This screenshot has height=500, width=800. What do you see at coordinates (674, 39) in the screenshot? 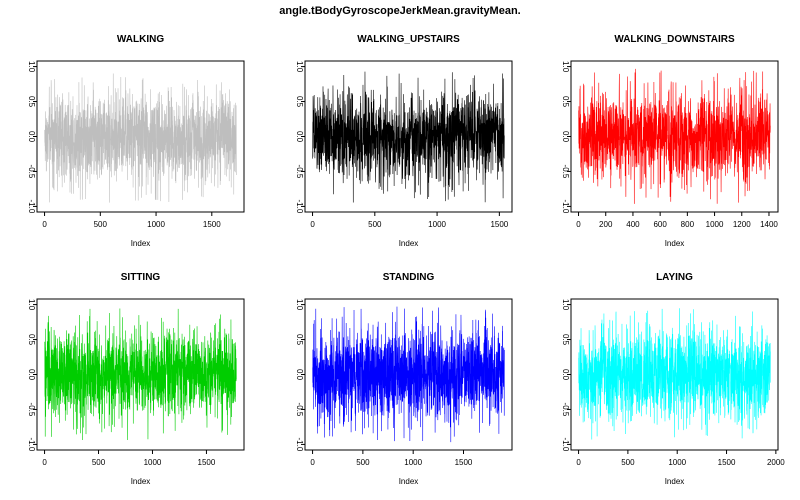
I see `panel-title: WALKING_DOWNSTAIRS` at bounding box center [674, 39].